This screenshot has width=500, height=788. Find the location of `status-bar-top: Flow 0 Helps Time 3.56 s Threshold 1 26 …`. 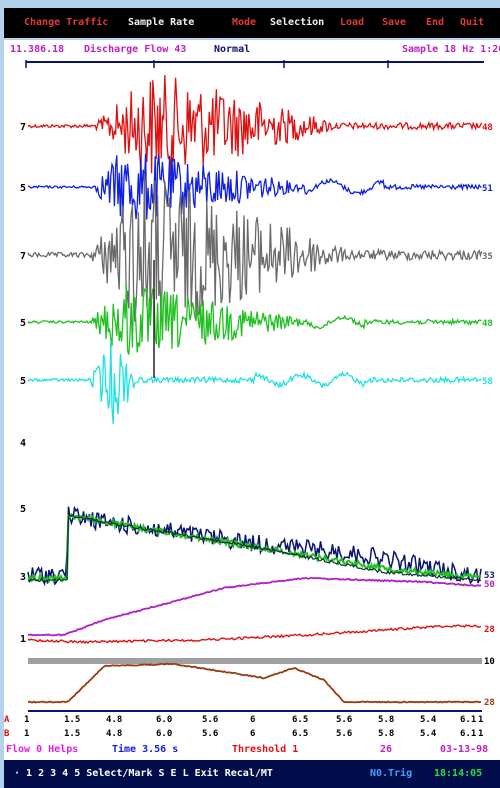

status-bar-top: Flow 0 Helps Time 3.56 s Threshold 1 26 … is located at coordinates (252, 750).